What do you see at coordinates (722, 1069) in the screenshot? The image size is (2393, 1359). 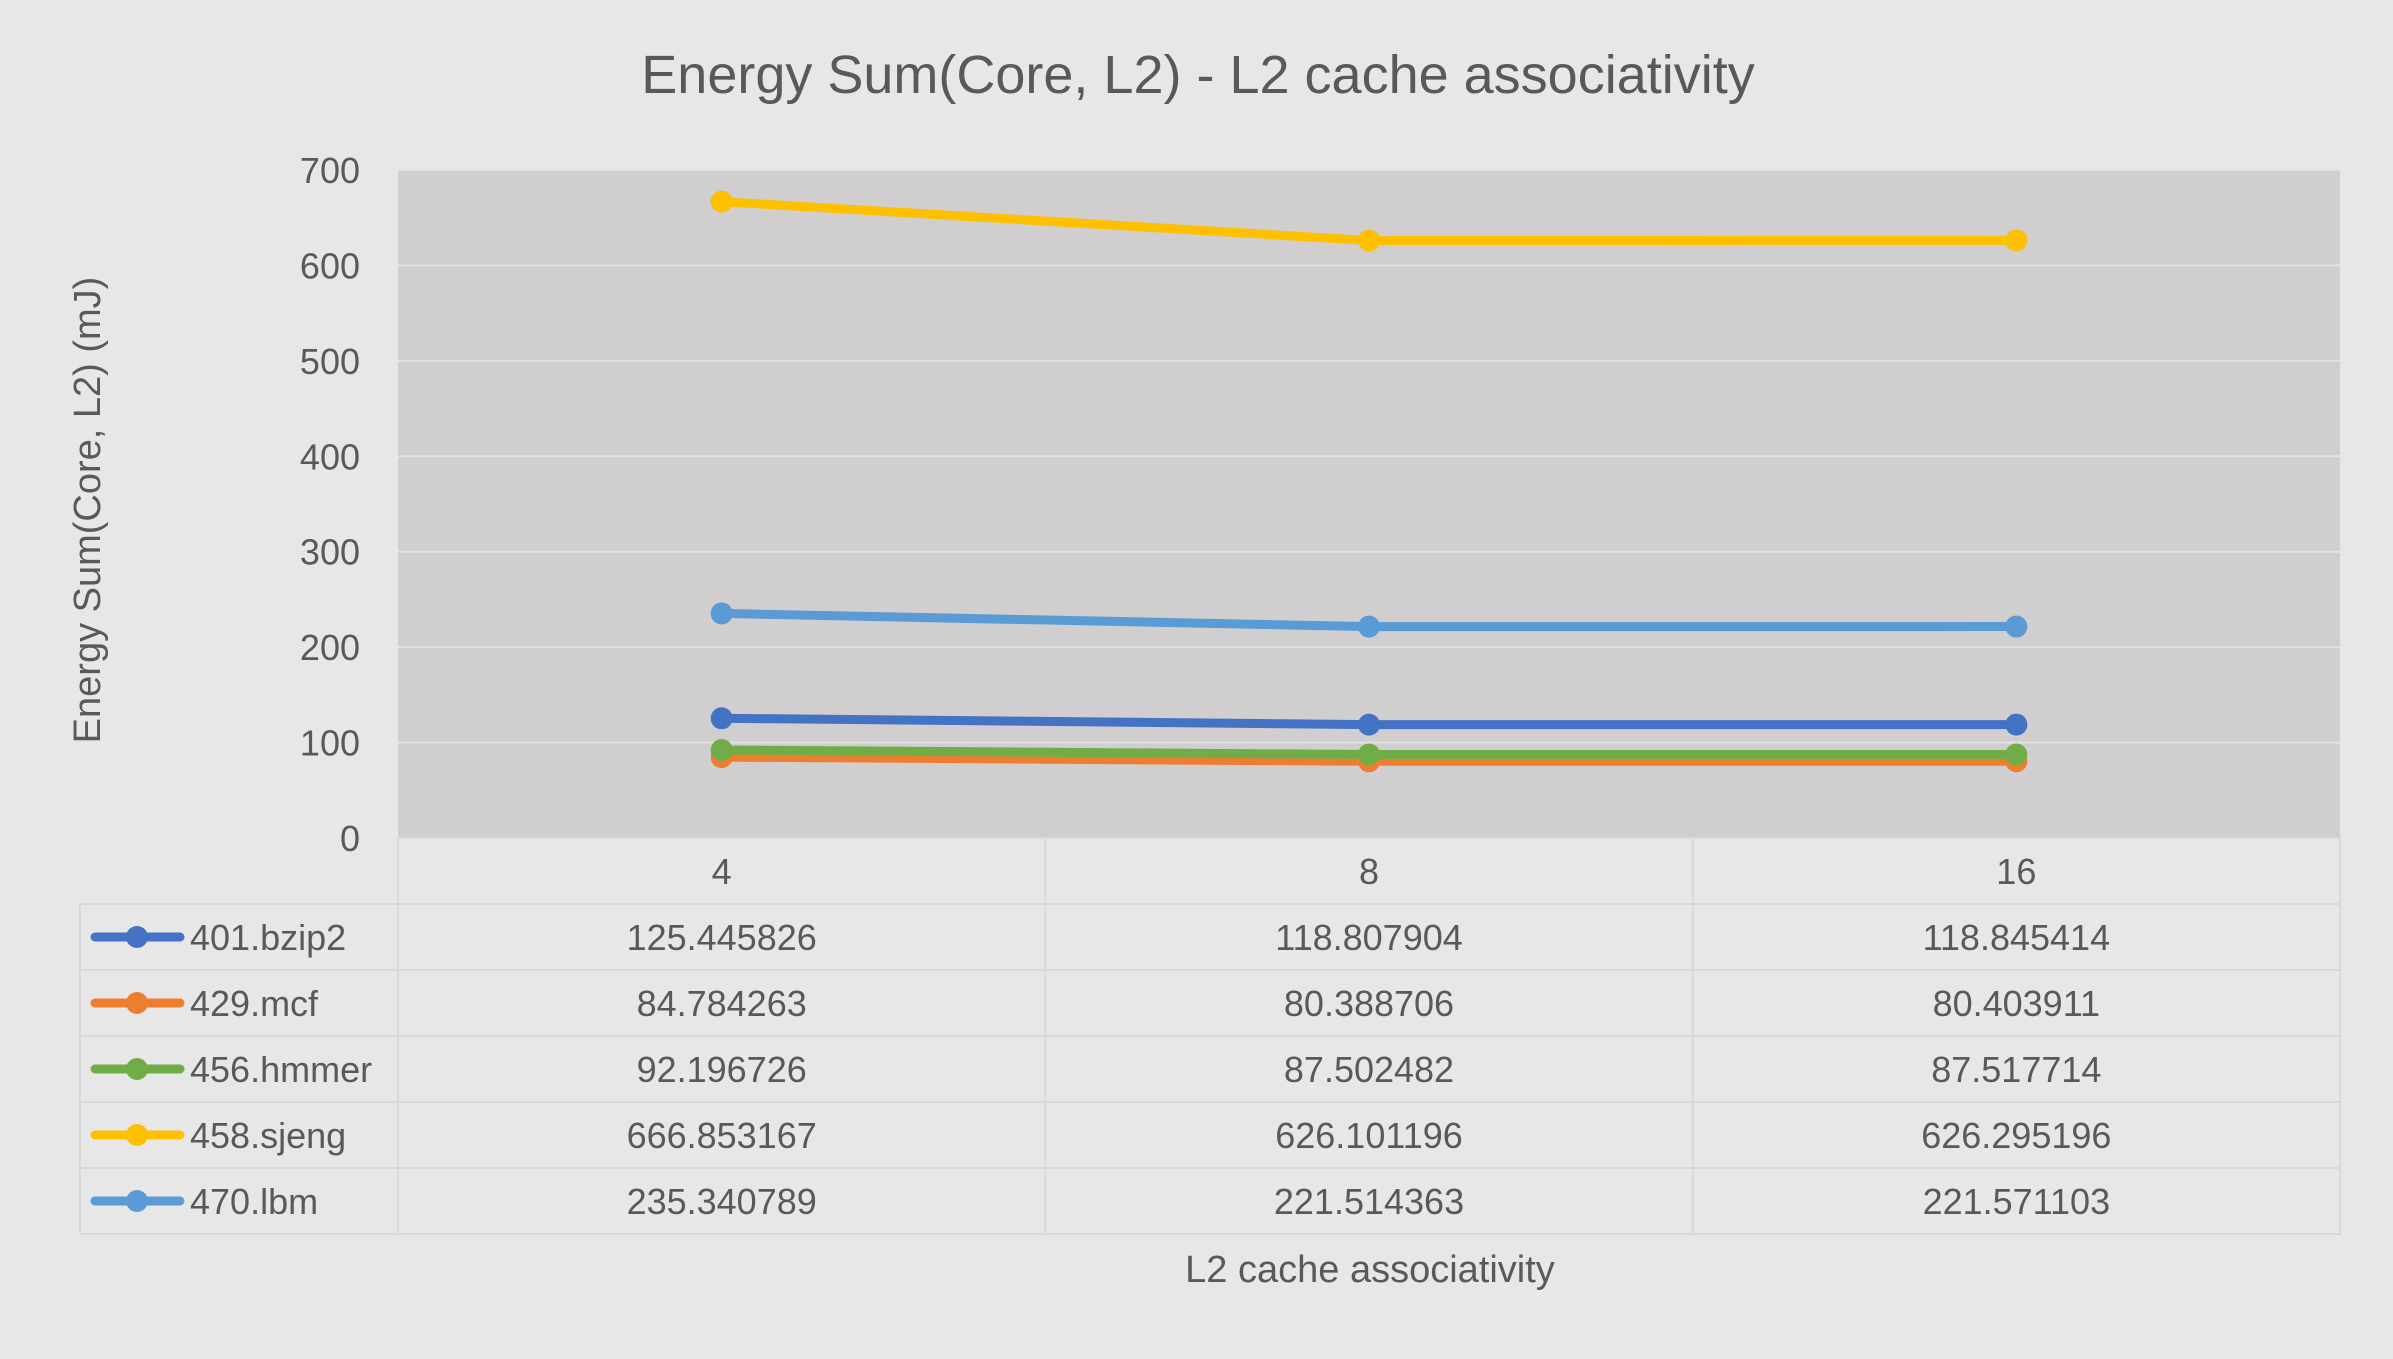 I see `data-table-value: 92.196726` at bounding box center [722, 1069].